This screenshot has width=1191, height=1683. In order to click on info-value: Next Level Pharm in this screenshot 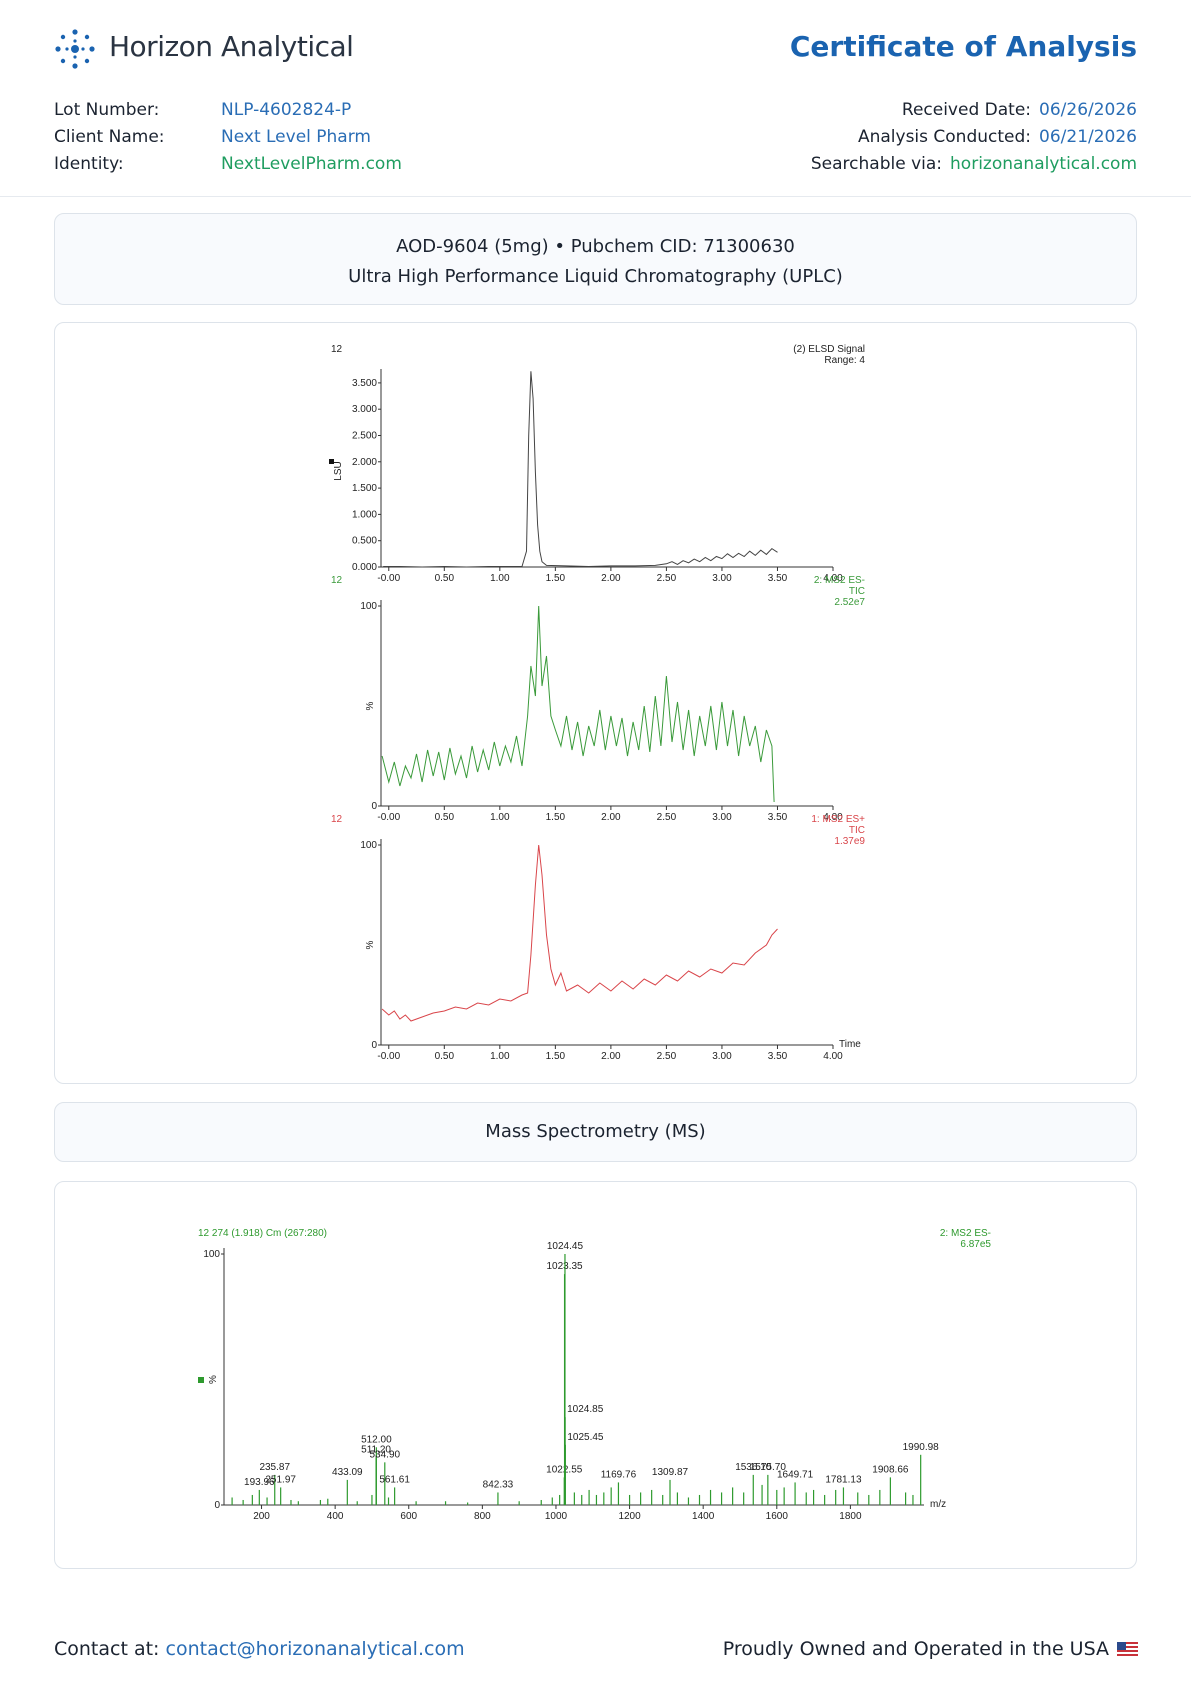, I will do `click(296, 137)`.